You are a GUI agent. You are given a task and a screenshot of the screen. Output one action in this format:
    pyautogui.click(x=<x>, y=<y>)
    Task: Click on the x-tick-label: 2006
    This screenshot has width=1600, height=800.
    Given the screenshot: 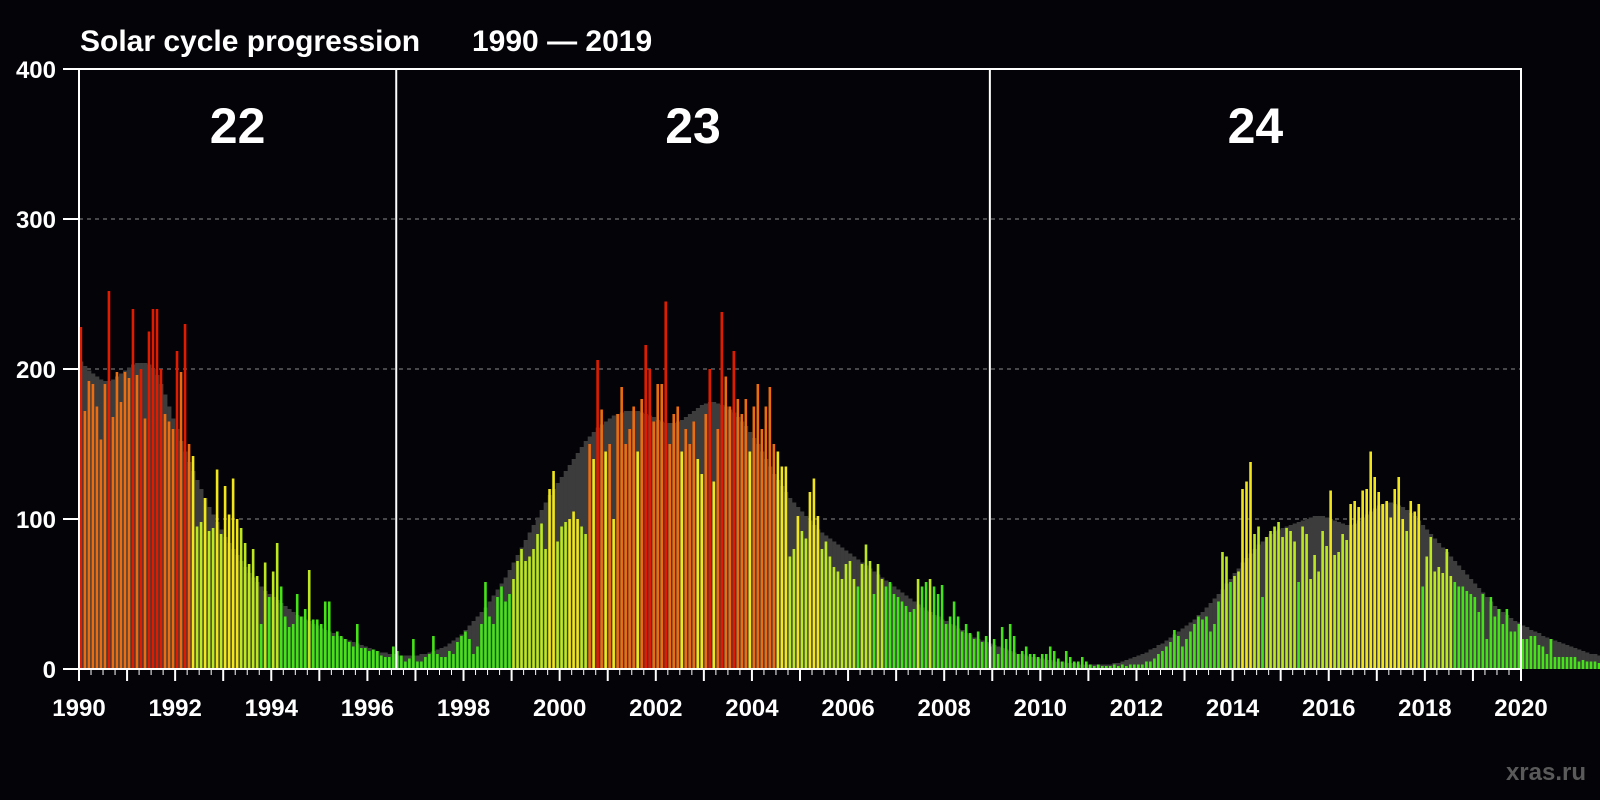 What is the action you would take?
    pyautogui.click(x=847, y=708)
    